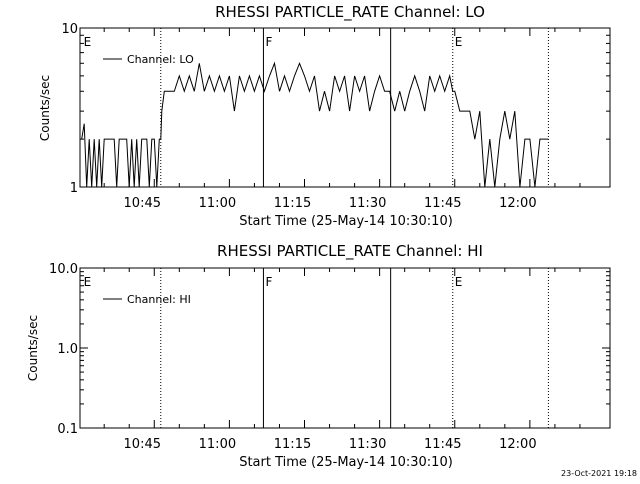 The width and height of the screenshot is (640, 484). What do you see at coordinates (67, 429) in the screenshot?
I see `y-tick-label: 0.1` at bounding box center [67, 429].